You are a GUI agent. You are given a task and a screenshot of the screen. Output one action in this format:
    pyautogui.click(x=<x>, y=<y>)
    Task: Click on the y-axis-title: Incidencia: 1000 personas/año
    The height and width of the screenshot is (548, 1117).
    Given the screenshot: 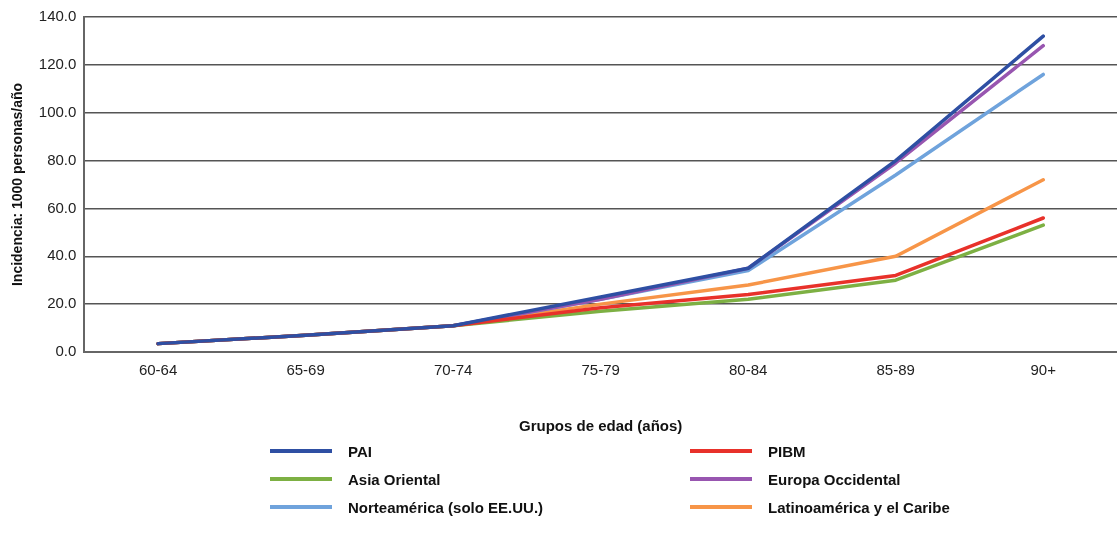 What is the action you would take?
    pyautogui.click(x=17, y=184)
    